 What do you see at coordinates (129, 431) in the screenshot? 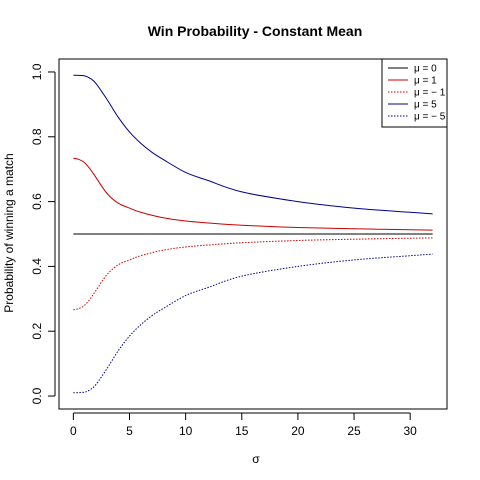
I see `x-tick-label: 5` at bounding box center [129, 431].